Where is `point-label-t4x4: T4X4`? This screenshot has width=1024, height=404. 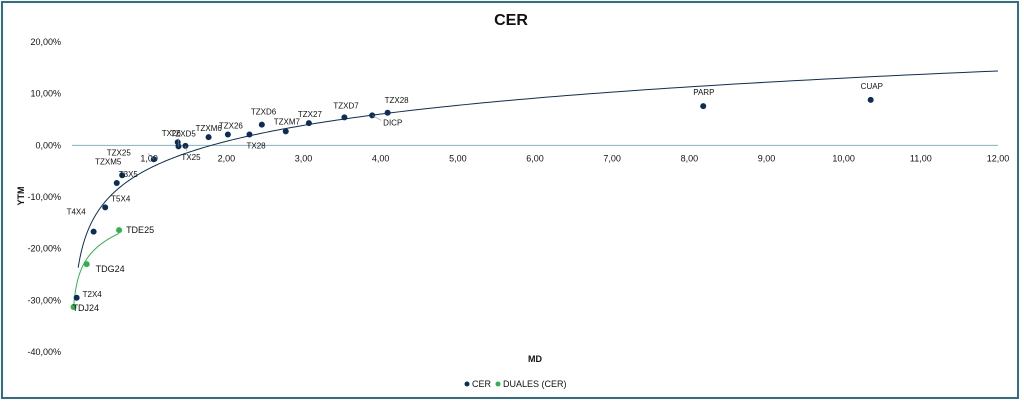
point-label-t4x4: T4X4 is located at coordinates (77, 212).